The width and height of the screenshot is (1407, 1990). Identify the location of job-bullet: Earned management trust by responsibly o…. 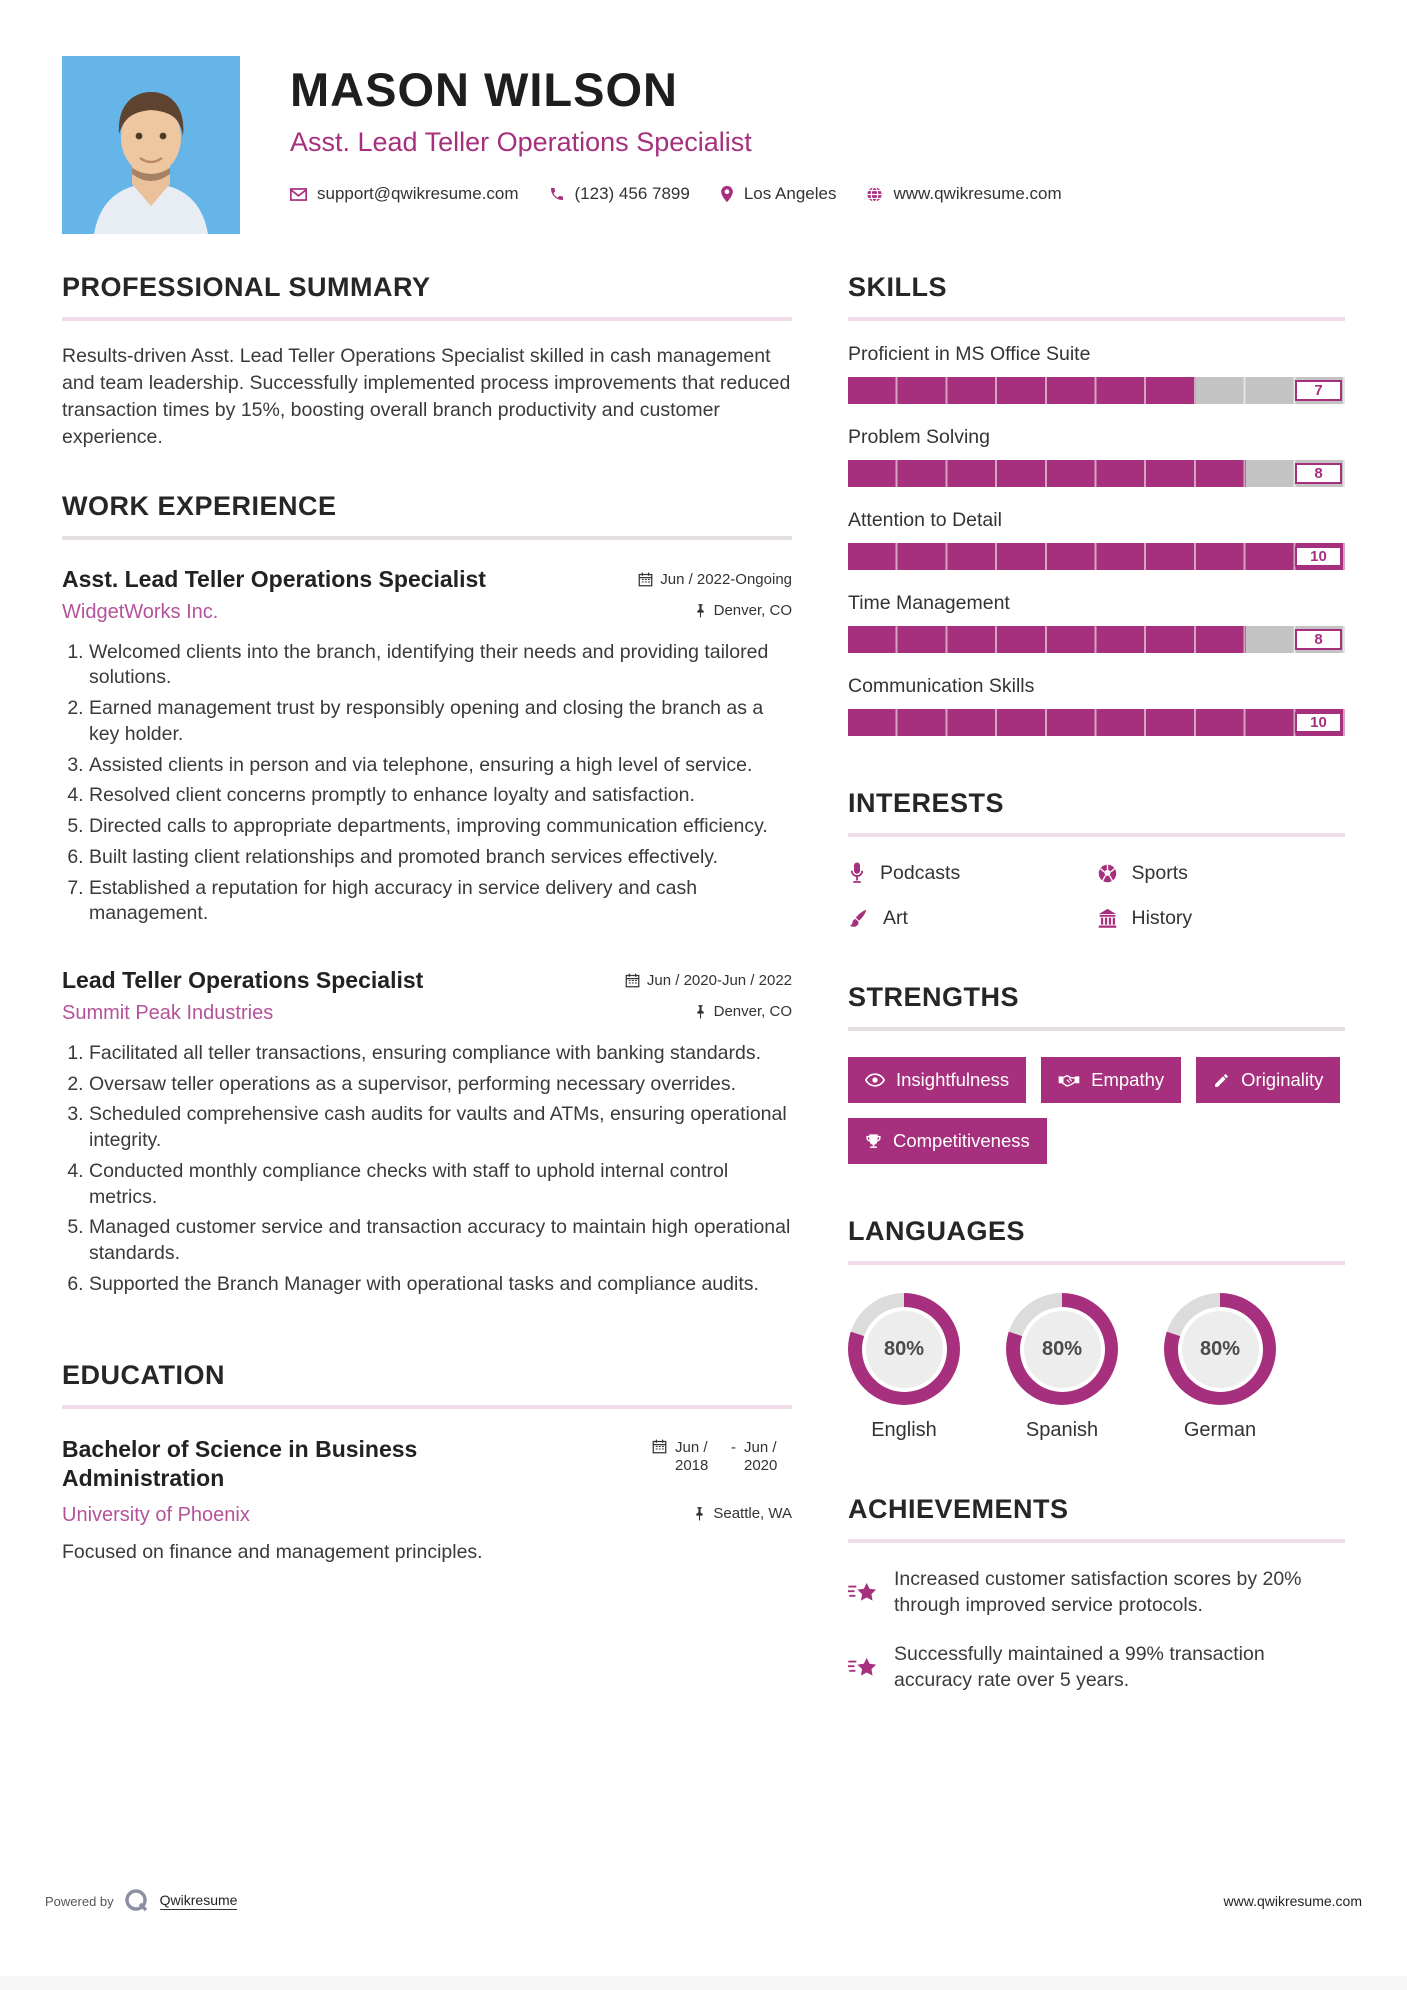
(440, 721).